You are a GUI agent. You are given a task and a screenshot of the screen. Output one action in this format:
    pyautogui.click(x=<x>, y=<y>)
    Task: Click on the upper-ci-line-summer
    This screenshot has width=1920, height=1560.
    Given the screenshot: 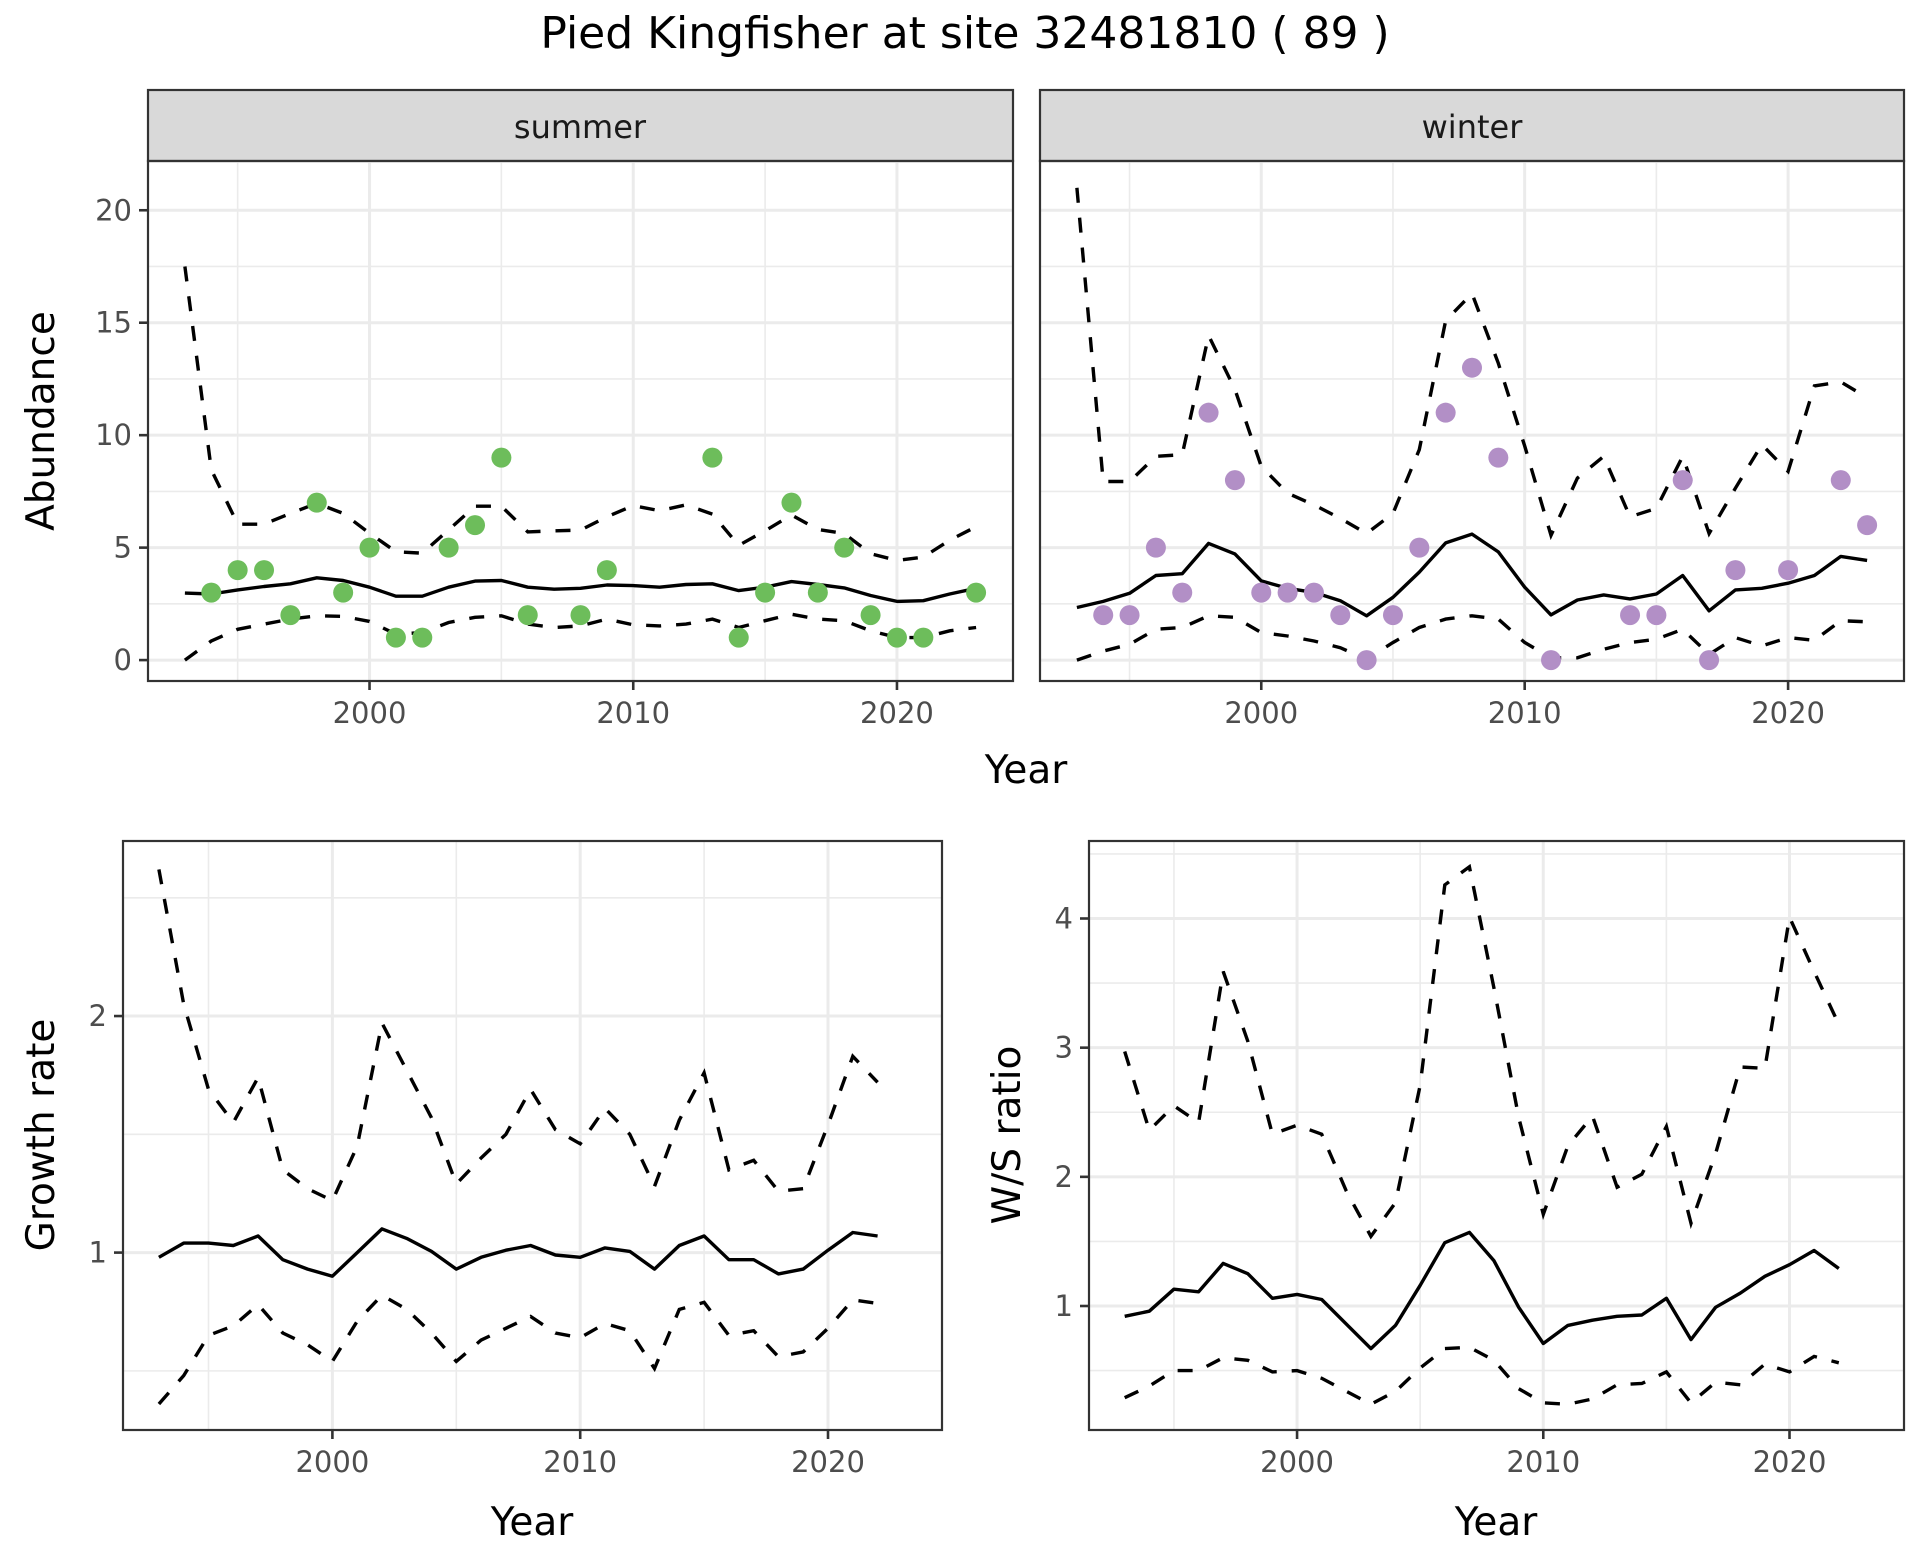 What is the action you would take?
    pyautogui.click(x=580, y=414)
    